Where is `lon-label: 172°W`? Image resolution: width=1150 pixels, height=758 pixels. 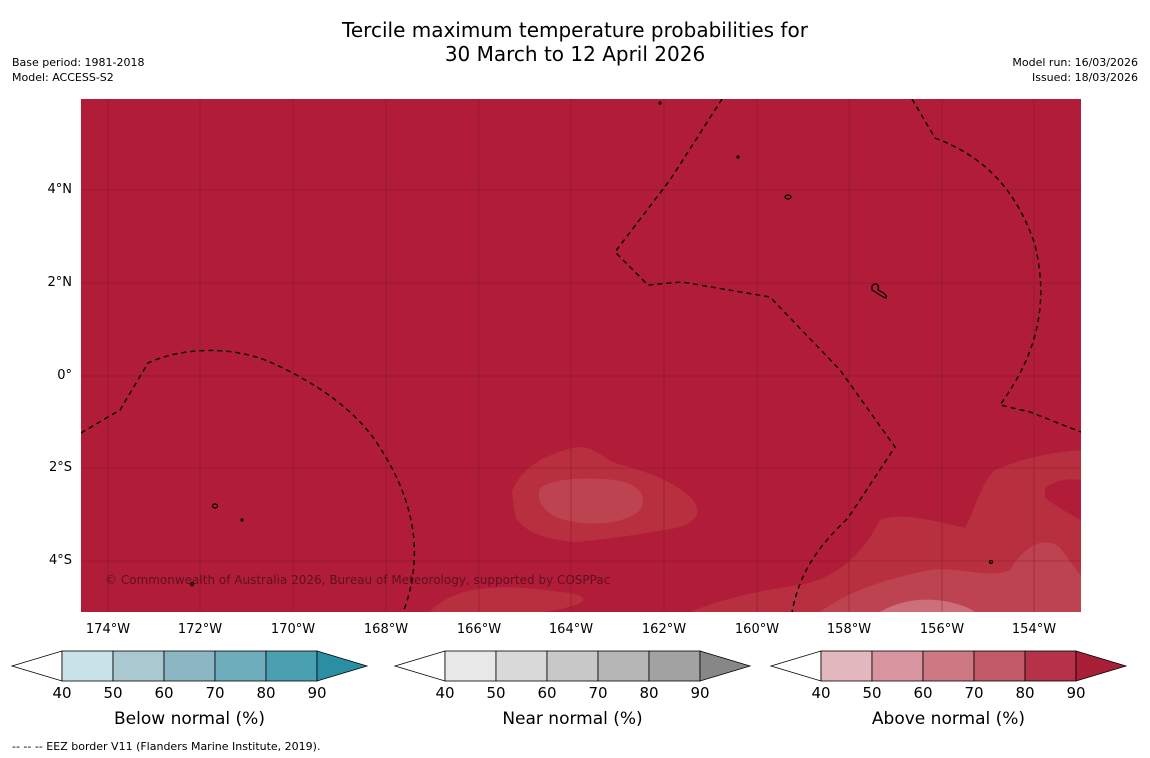
lon-label: 172°W is located at coordinates (200, 629).